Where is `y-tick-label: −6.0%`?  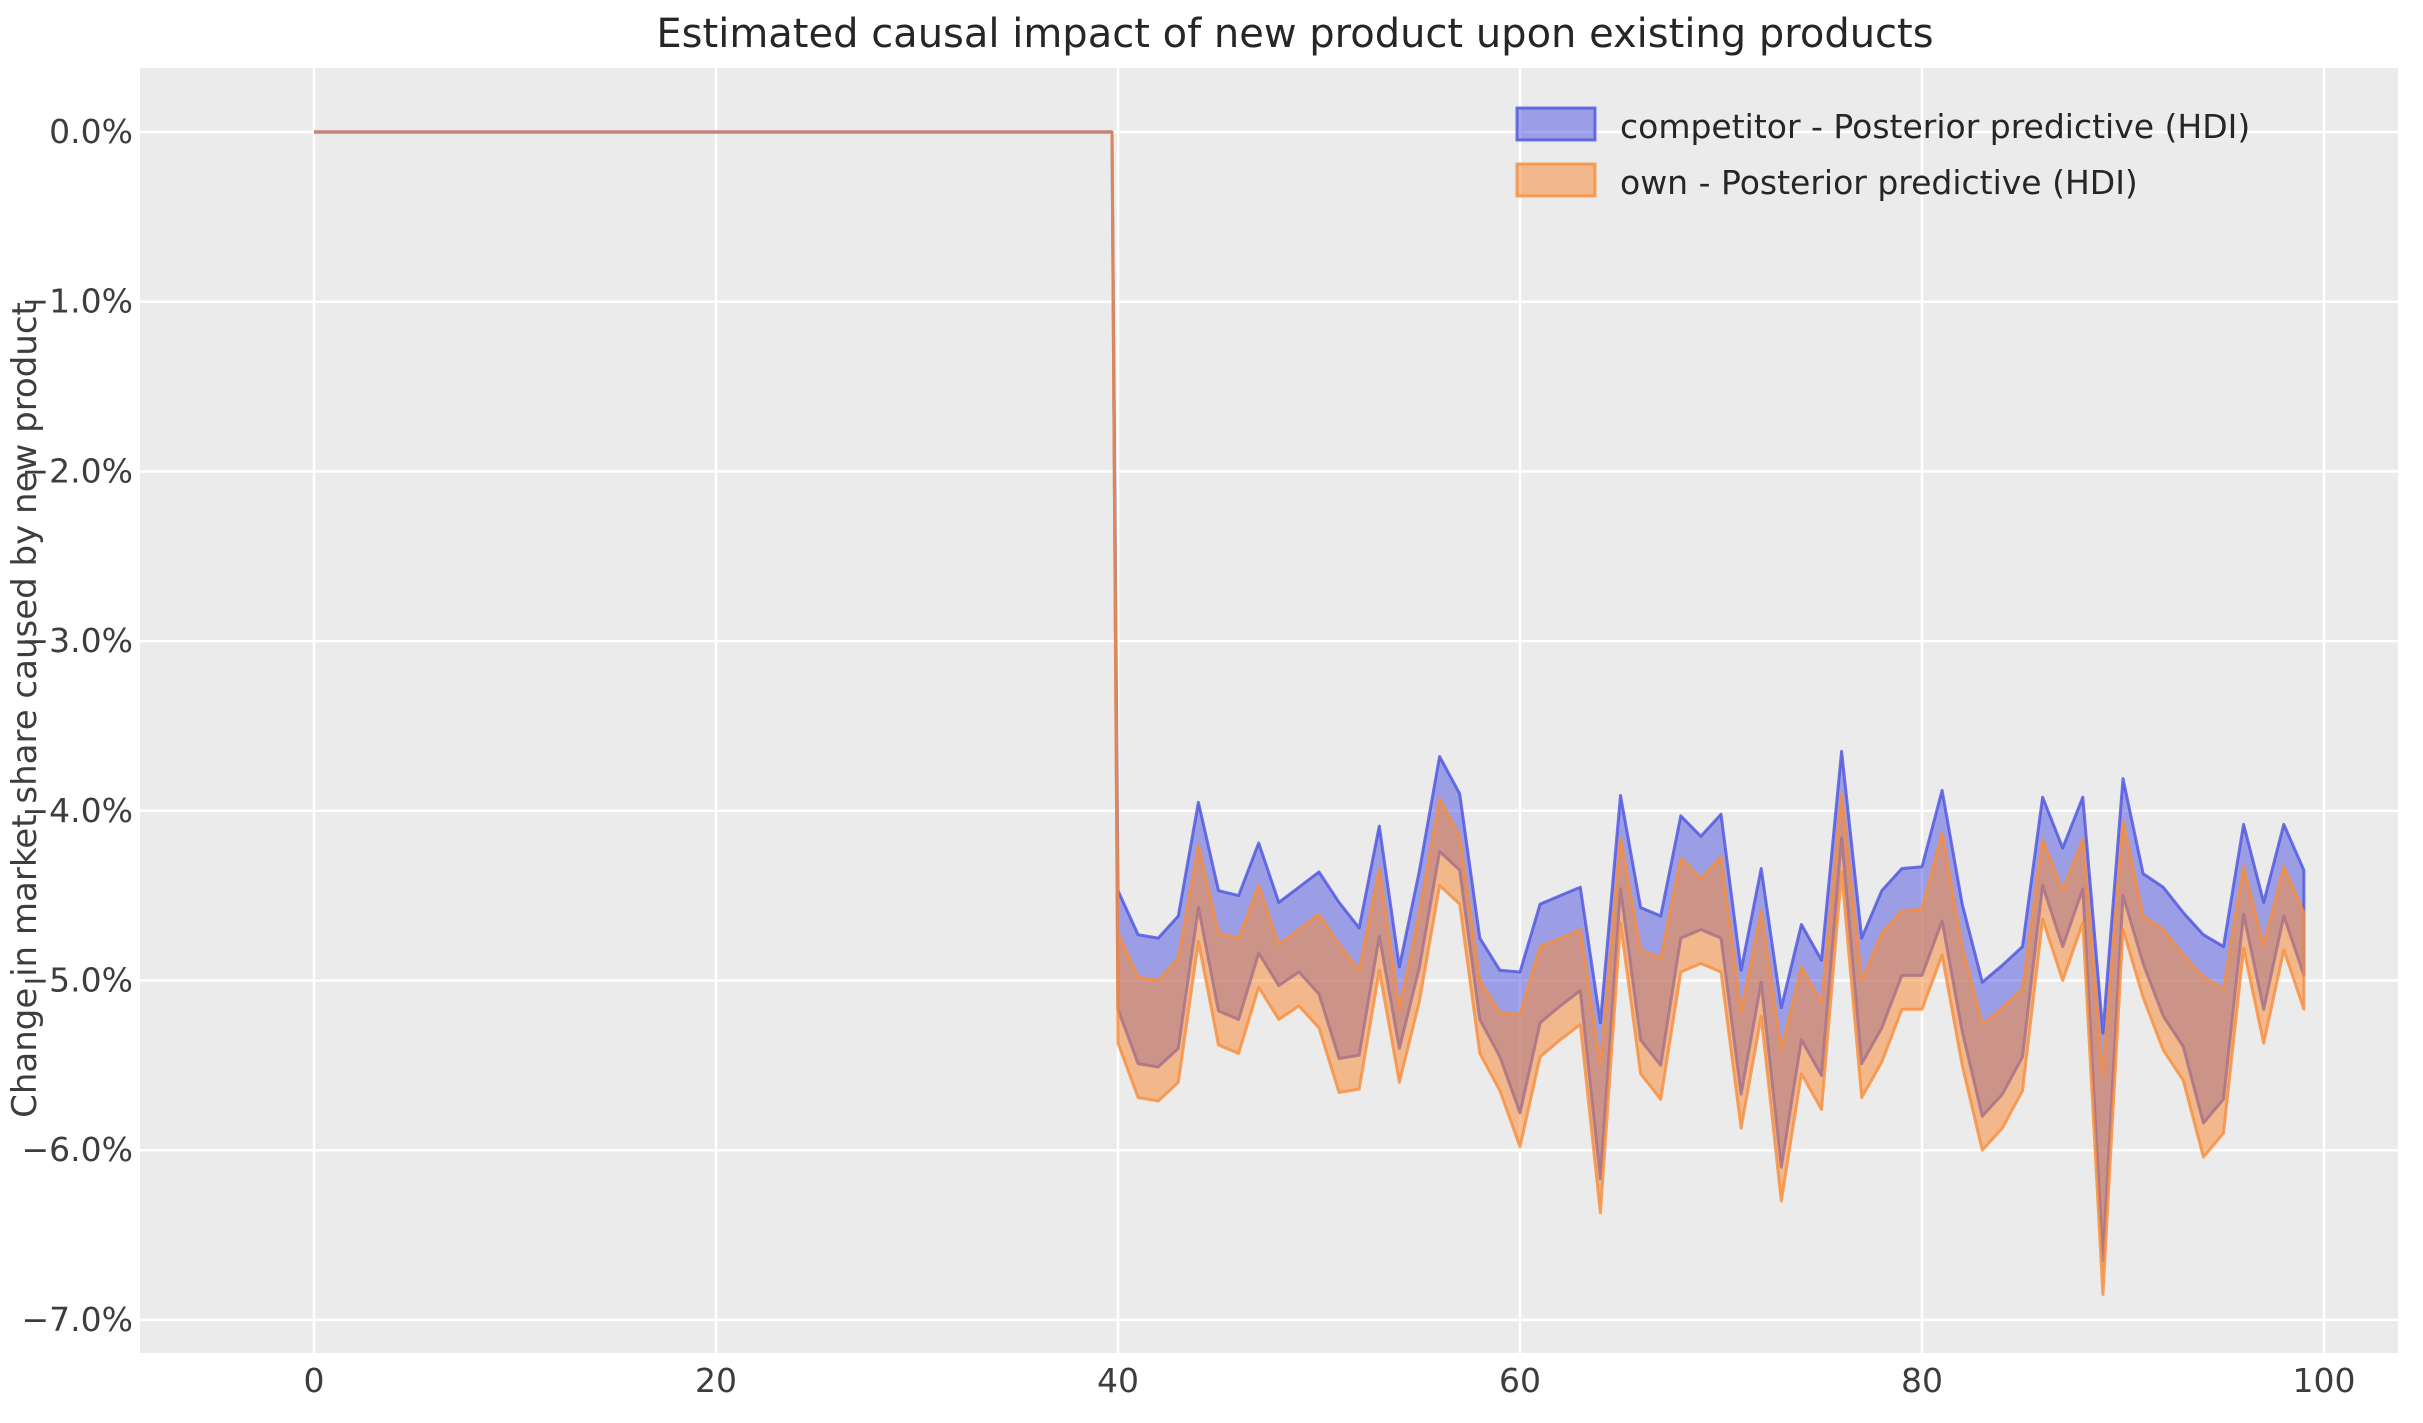 y-tick-label: −6.0% is located at coordinates (78, 1149).